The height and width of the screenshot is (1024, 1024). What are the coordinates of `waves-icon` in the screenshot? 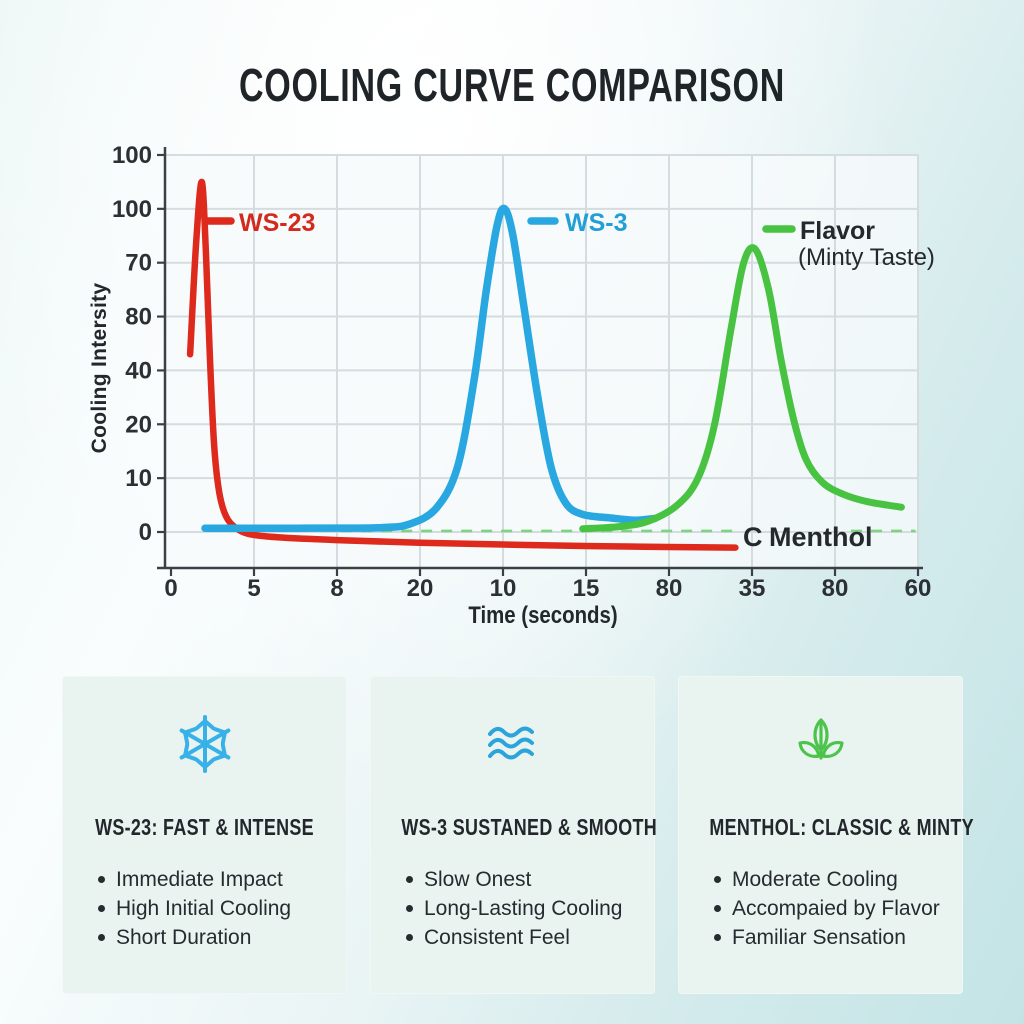 It's located at (513, 744).